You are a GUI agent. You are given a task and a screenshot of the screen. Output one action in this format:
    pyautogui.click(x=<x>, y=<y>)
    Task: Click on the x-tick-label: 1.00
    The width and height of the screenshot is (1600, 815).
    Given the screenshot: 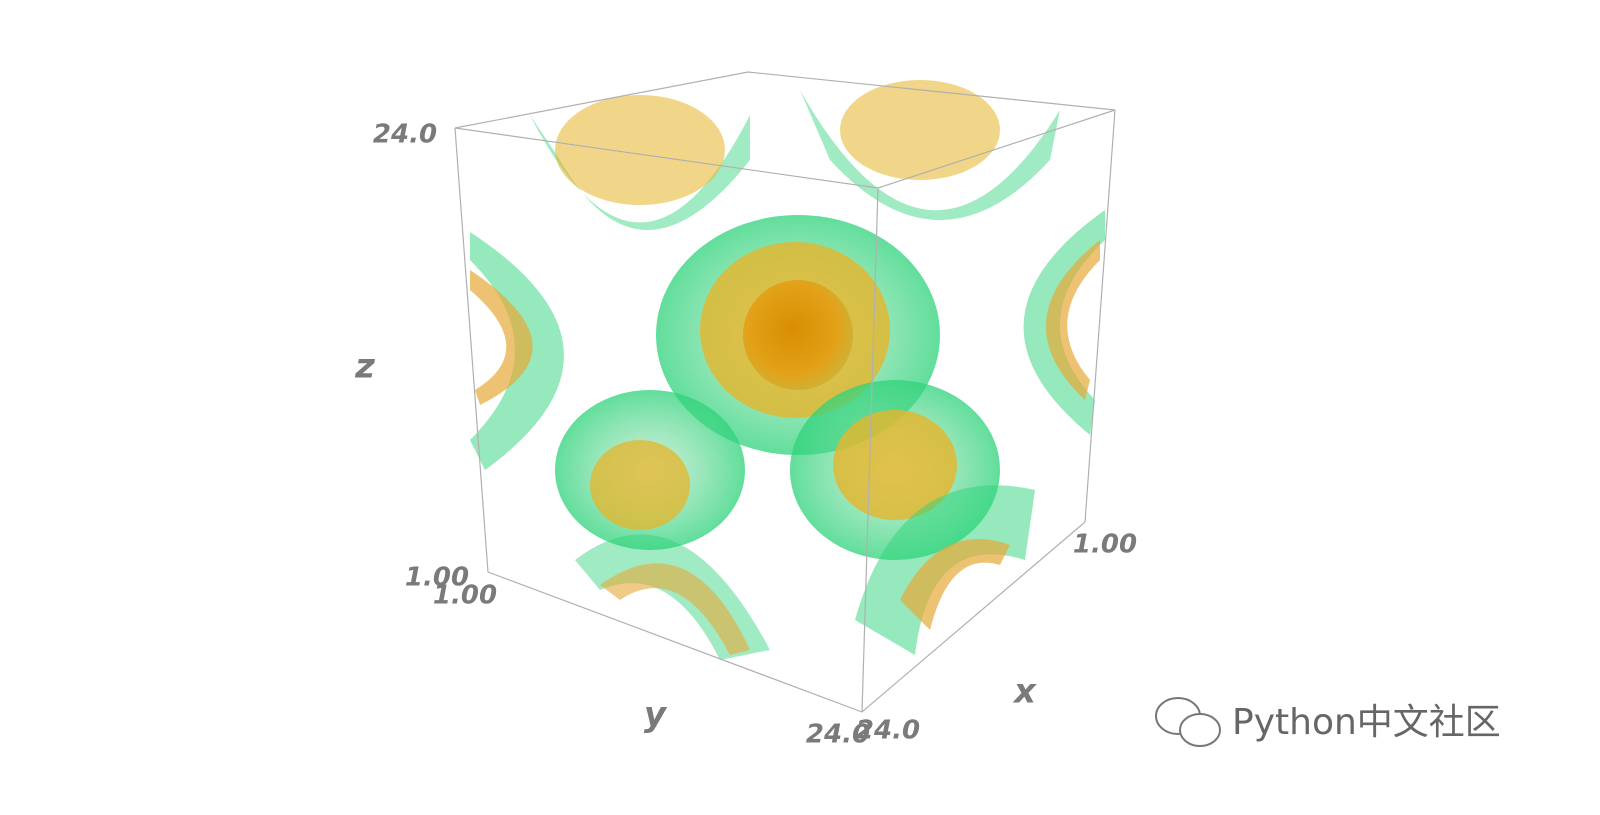 What is the action you would take?
    pyautogui.click(x=1105, y=545)
    